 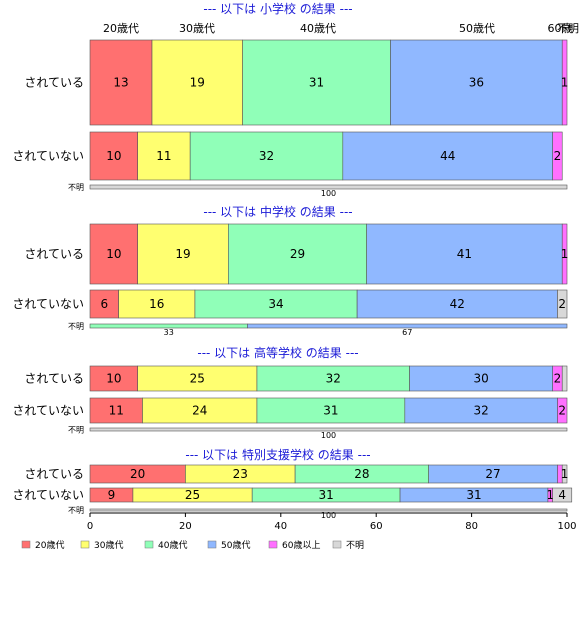 What do you see at coordinates (301, 545) in the screenshot?
I see `legend-label: 60歳以上` at bounding box center [301, 545].